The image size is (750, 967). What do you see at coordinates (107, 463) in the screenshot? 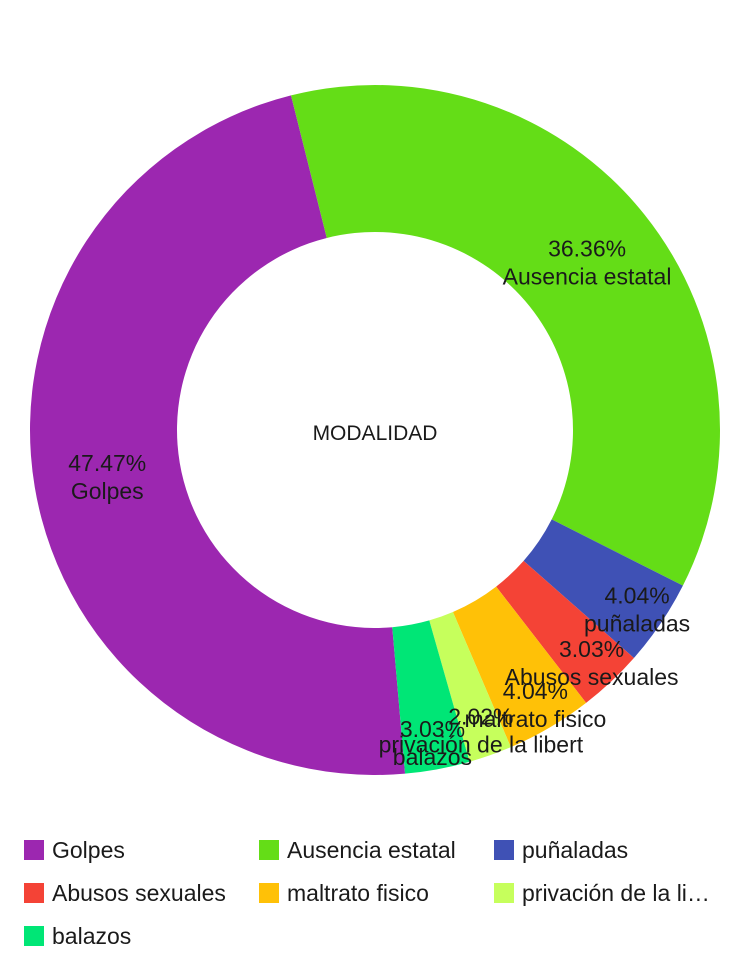
I see `slice-percent-label: 47.47%` at bounding box center [107, 463].